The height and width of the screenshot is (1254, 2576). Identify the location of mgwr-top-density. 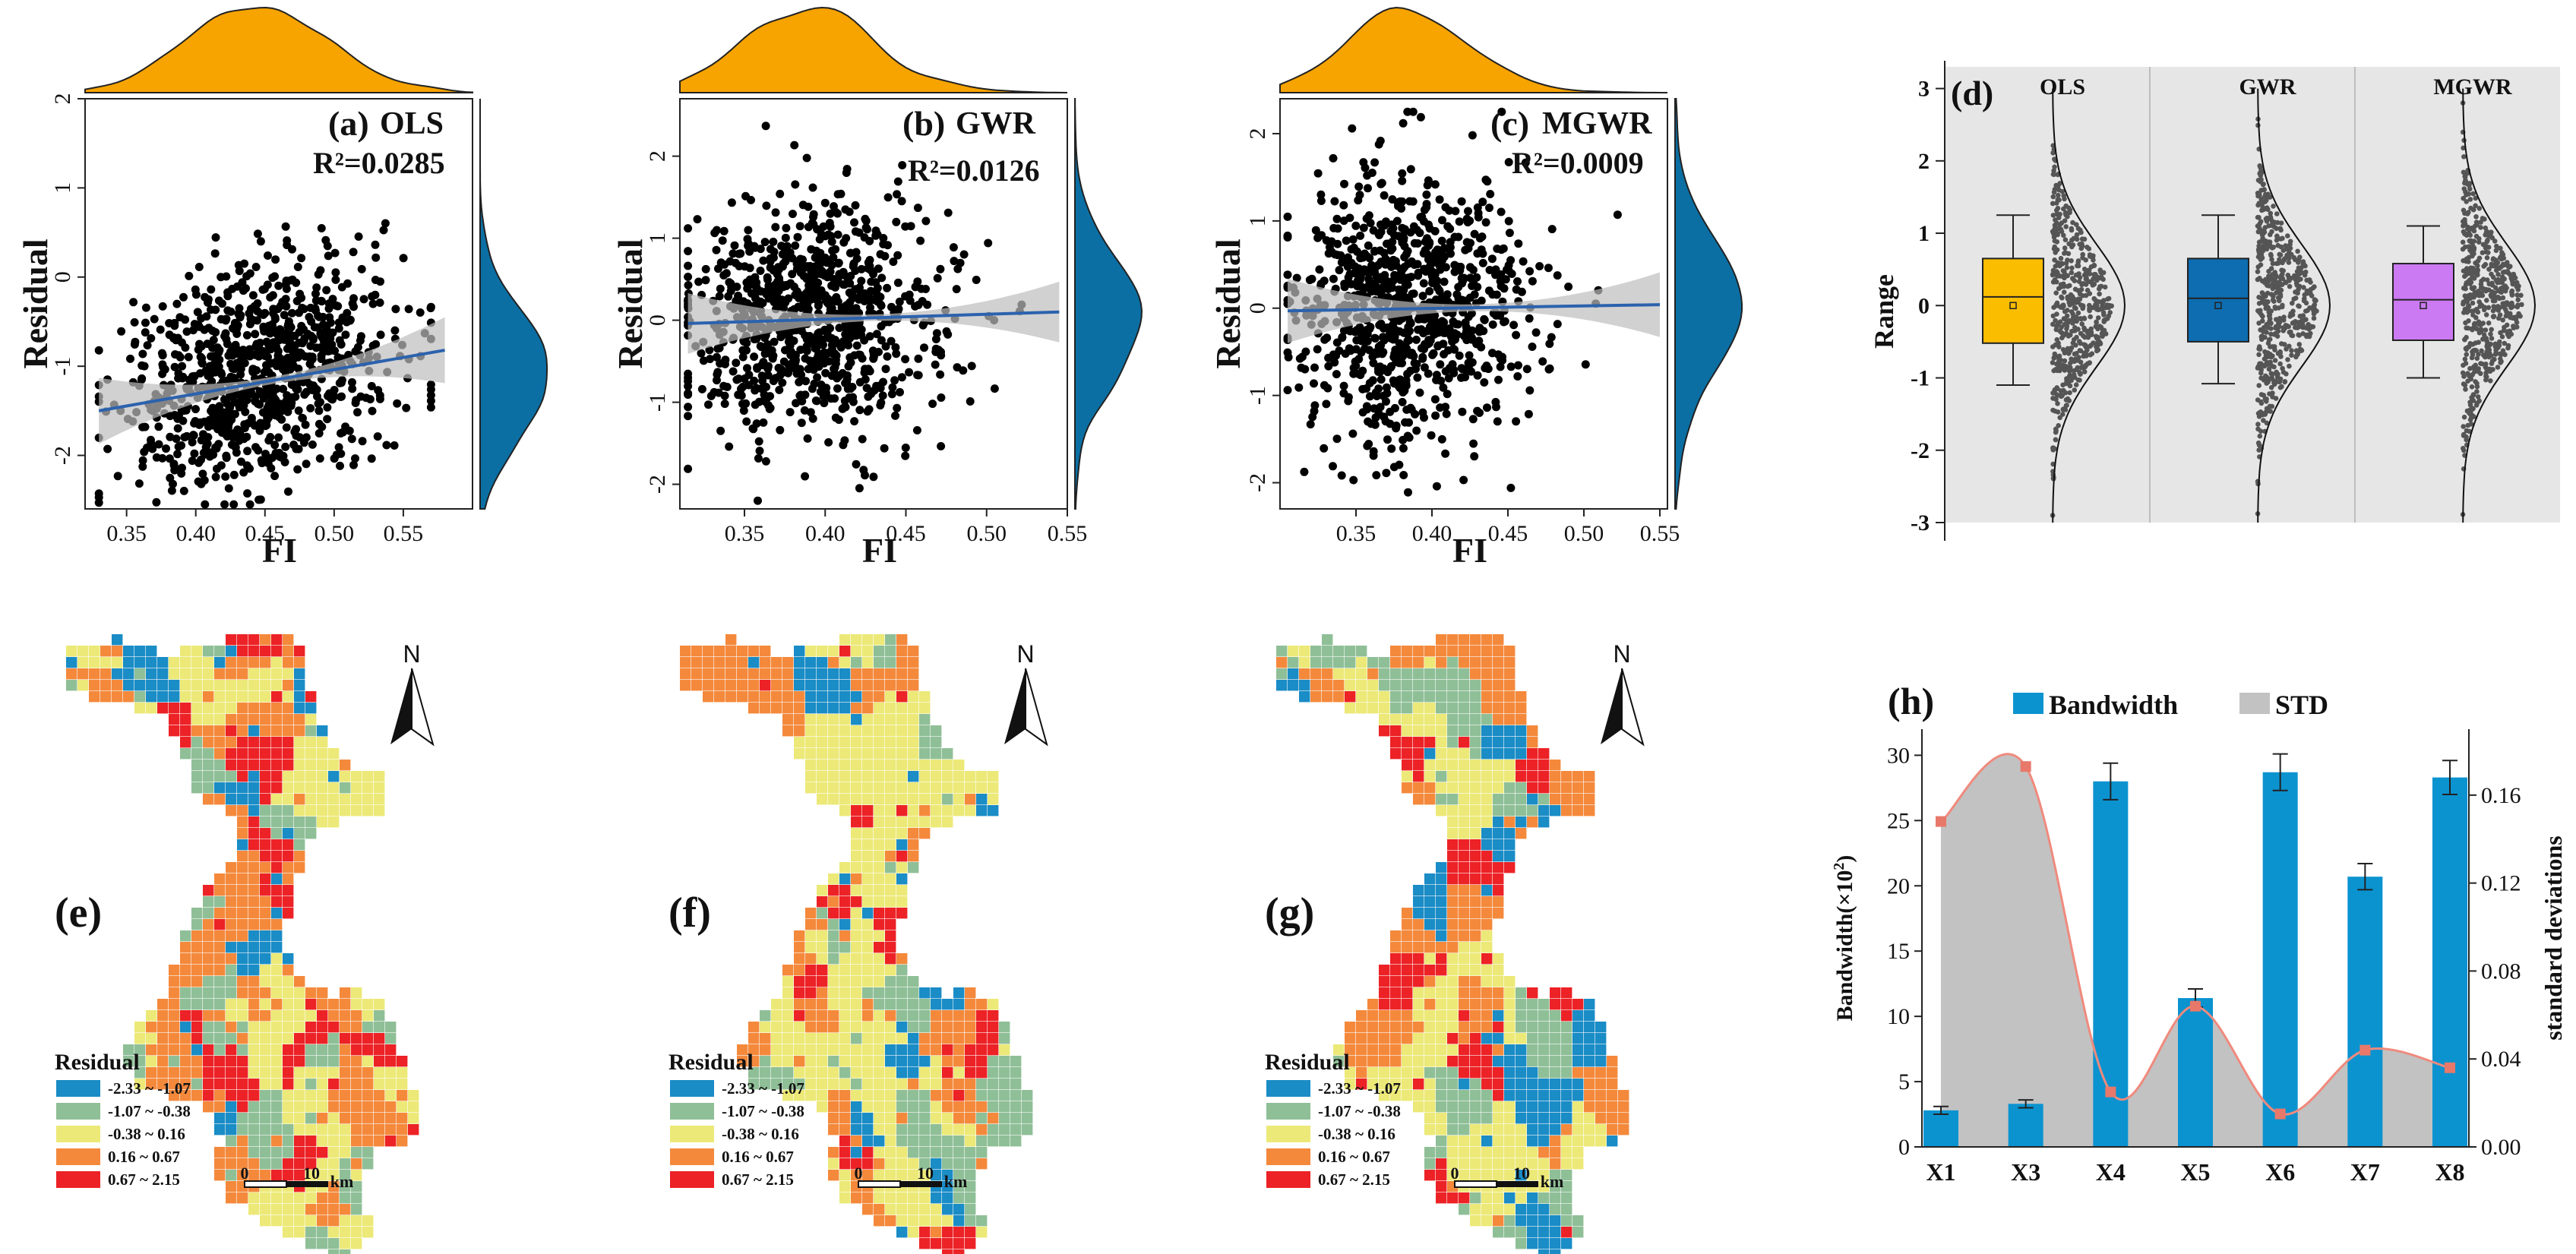
(1473, 49).